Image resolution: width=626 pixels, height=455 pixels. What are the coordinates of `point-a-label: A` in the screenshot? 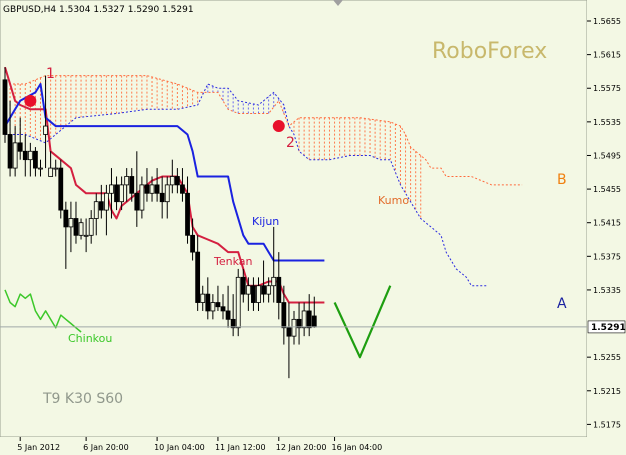 It's located at (562, 304).